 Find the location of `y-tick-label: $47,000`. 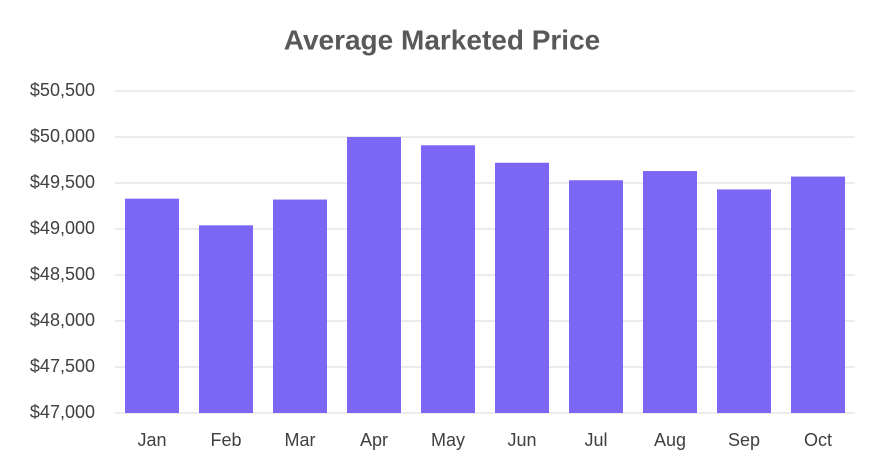

y-tick-label: $47,000 is located at coordinates (62, 412).